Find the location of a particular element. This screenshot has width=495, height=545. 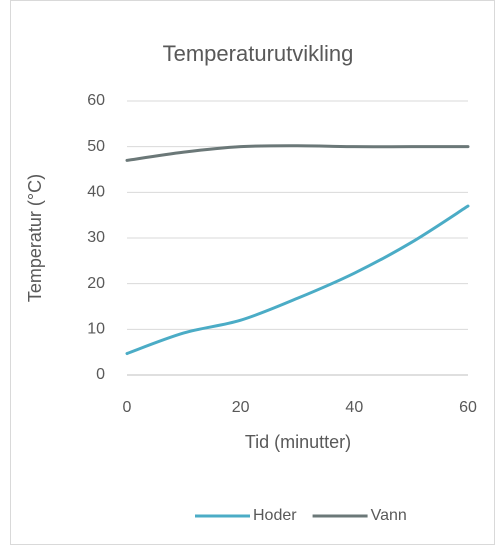

x-tick-label: 0 is located at coordinates (127, 407).